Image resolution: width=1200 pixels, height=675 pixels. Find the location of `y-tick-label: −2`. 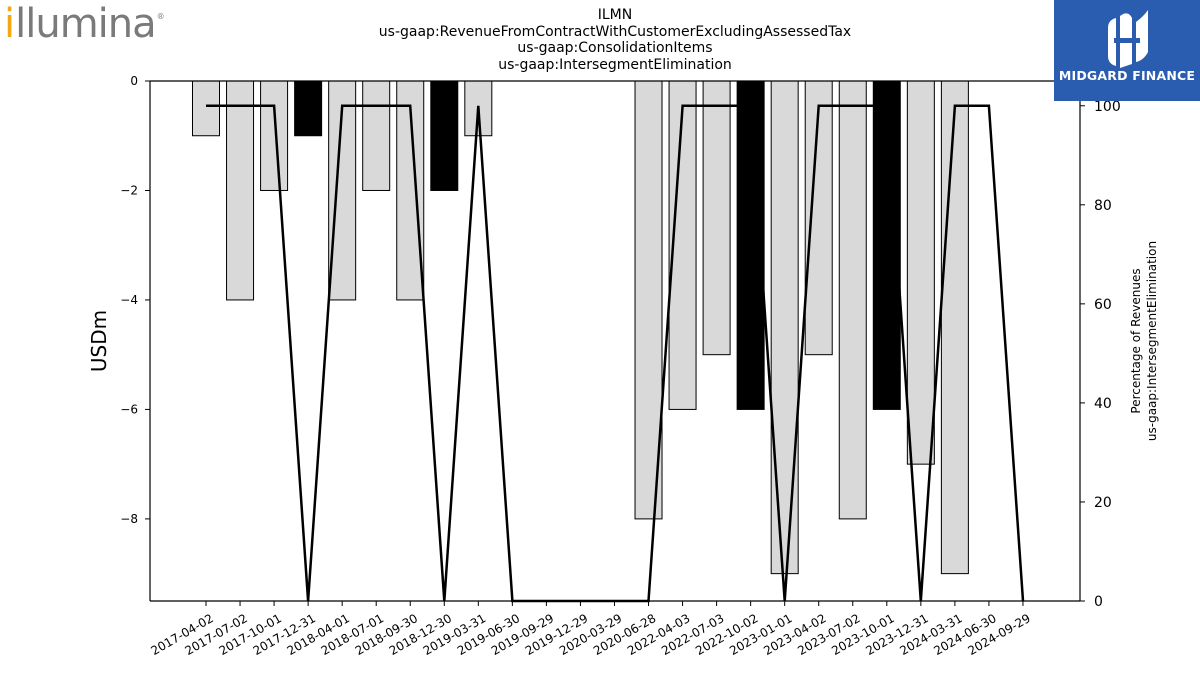

y-tick-label: −2 is located at coordinates (129, 190).